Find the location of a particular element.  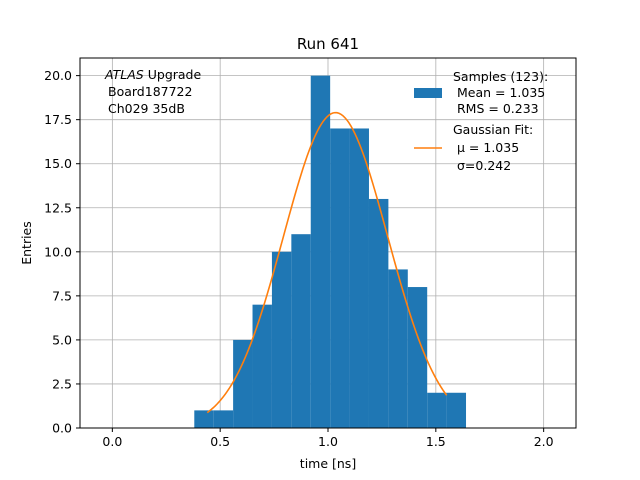

annotation-line-1-rest: Upgrade is located at coordinates (175, 74).